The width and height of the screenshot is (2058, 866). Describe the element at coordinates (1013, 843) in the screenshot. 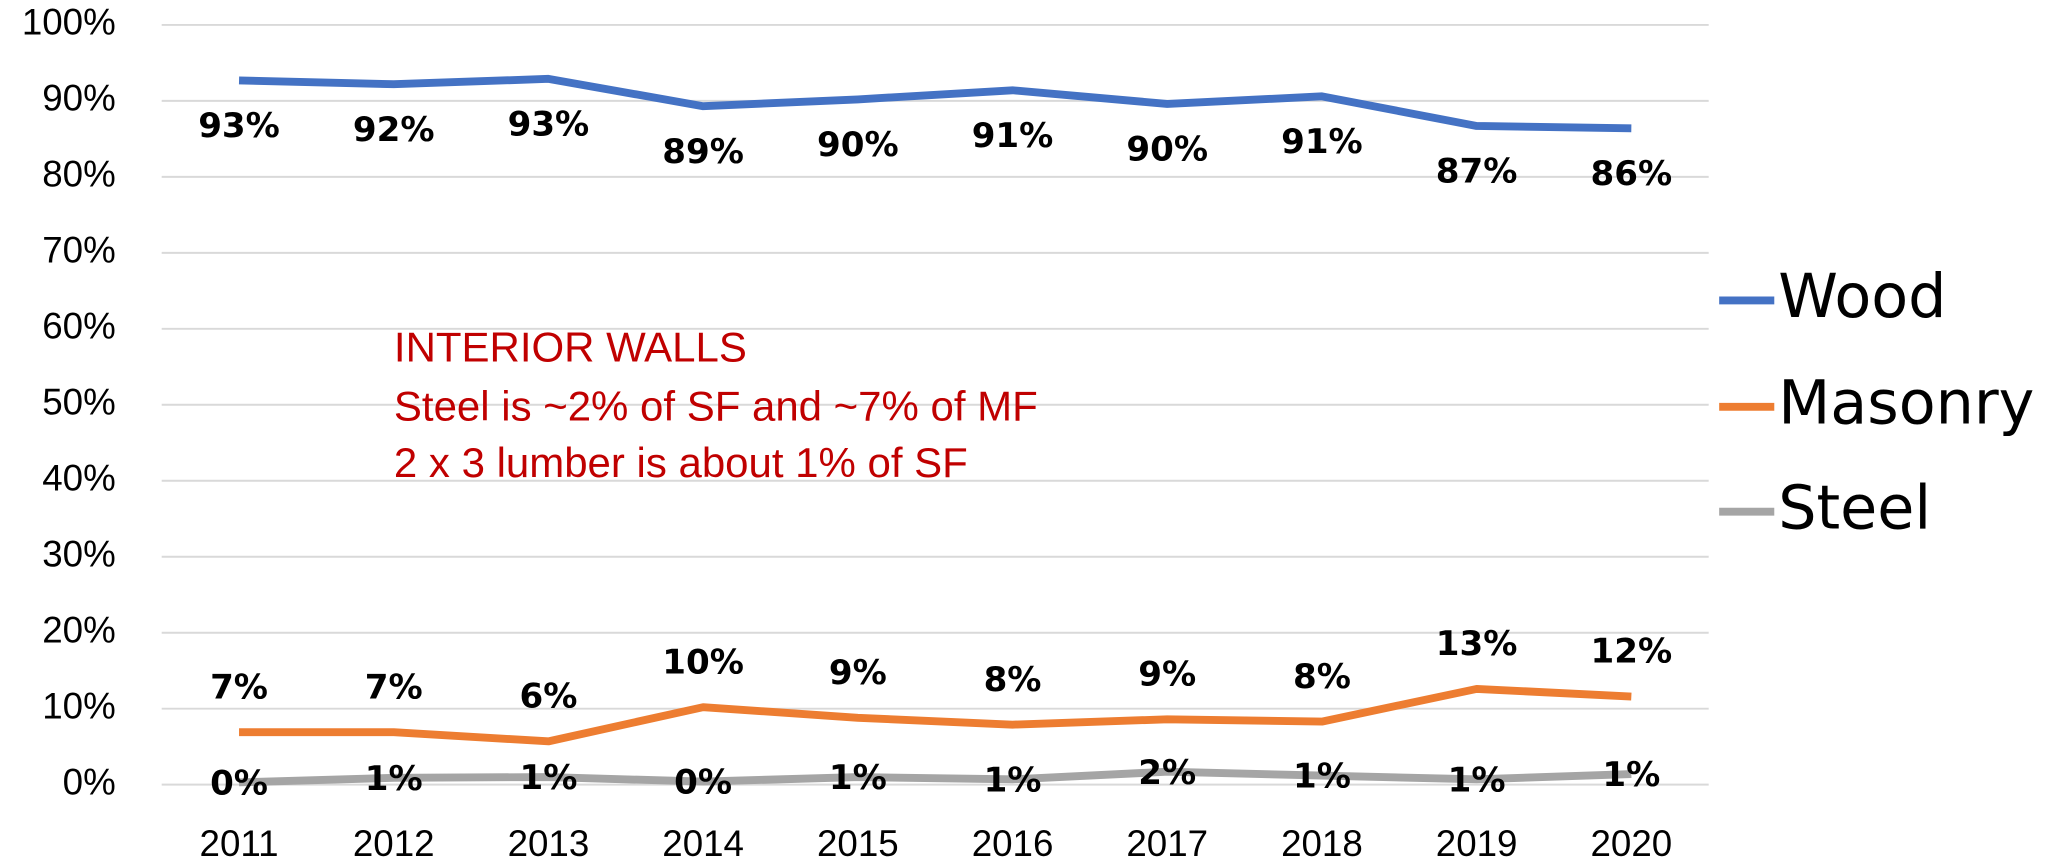

I see `x-tick-label: 2016` at that location.